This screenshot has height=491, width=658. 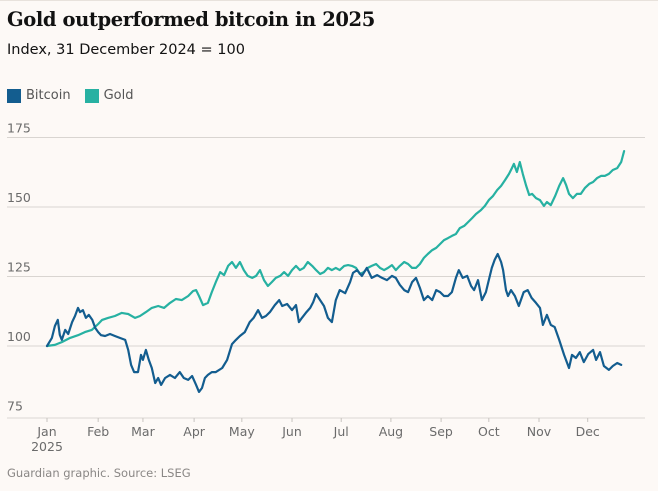 What do you see at coordinates (329, 0) in the screenshot?
I see `top-rule` at bounding box center [329, 0].